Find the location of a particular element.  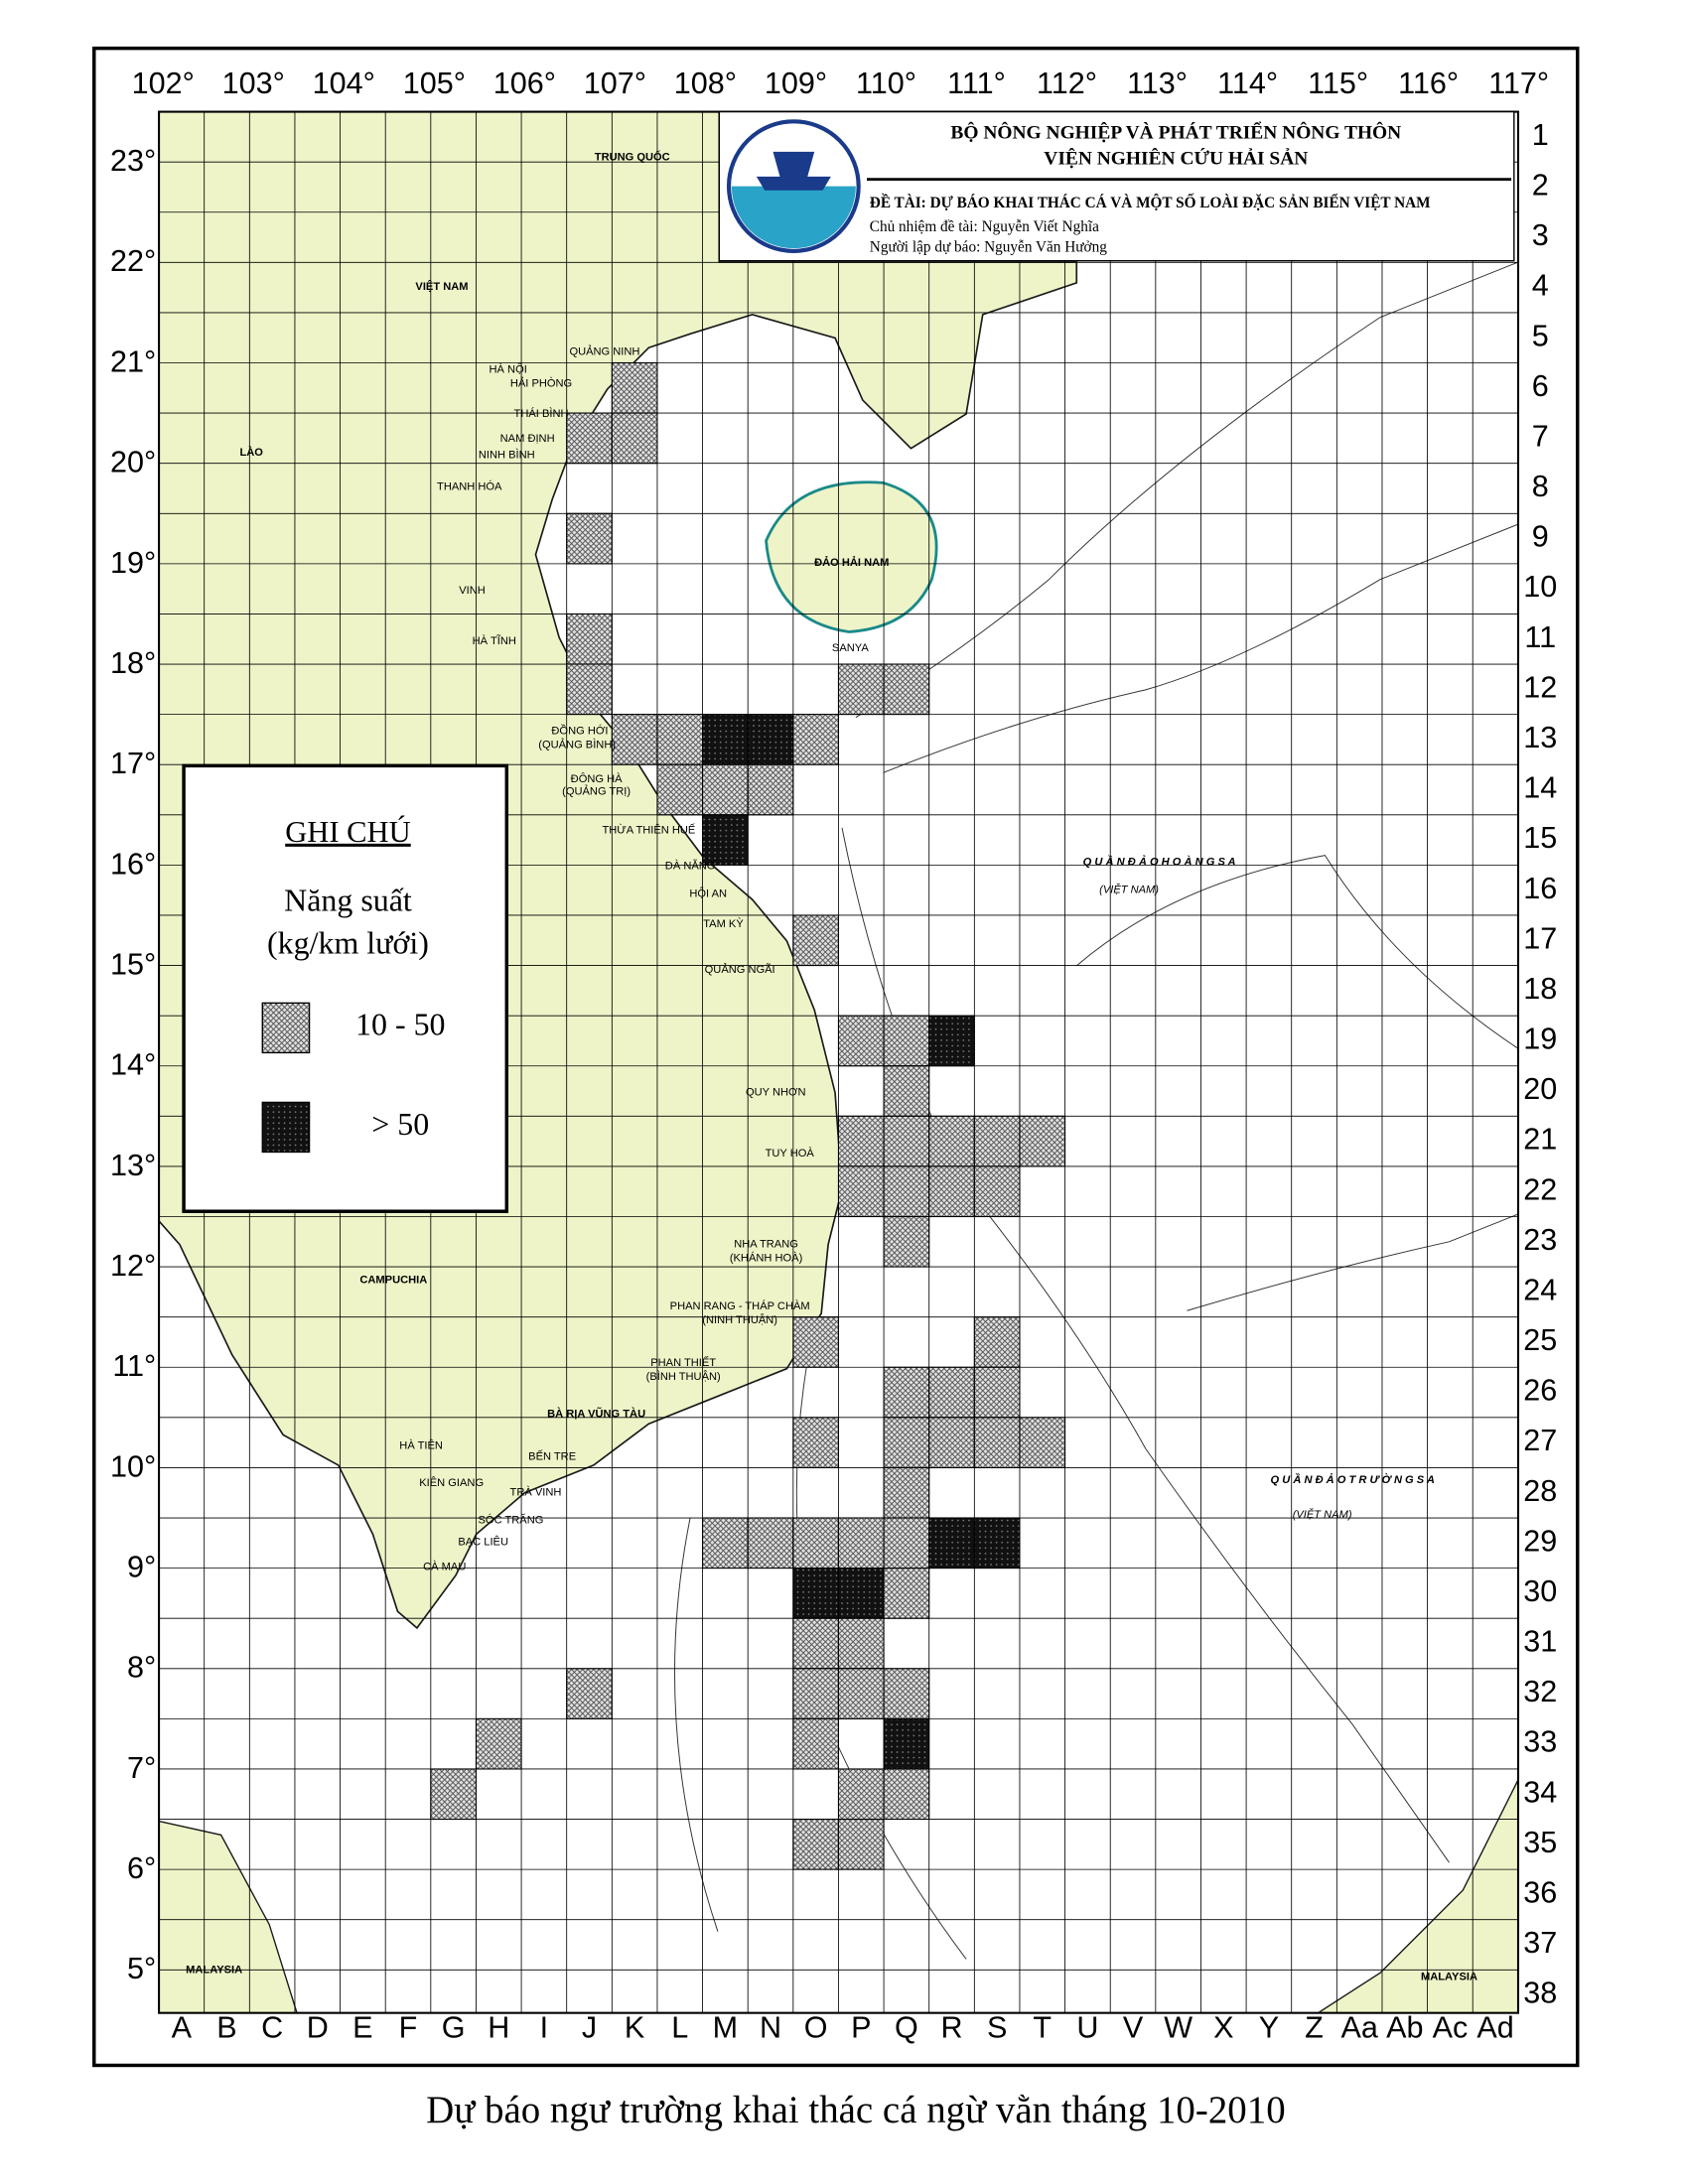

place-name: PHAN THIẾT is located at coordinates (683, 1362).